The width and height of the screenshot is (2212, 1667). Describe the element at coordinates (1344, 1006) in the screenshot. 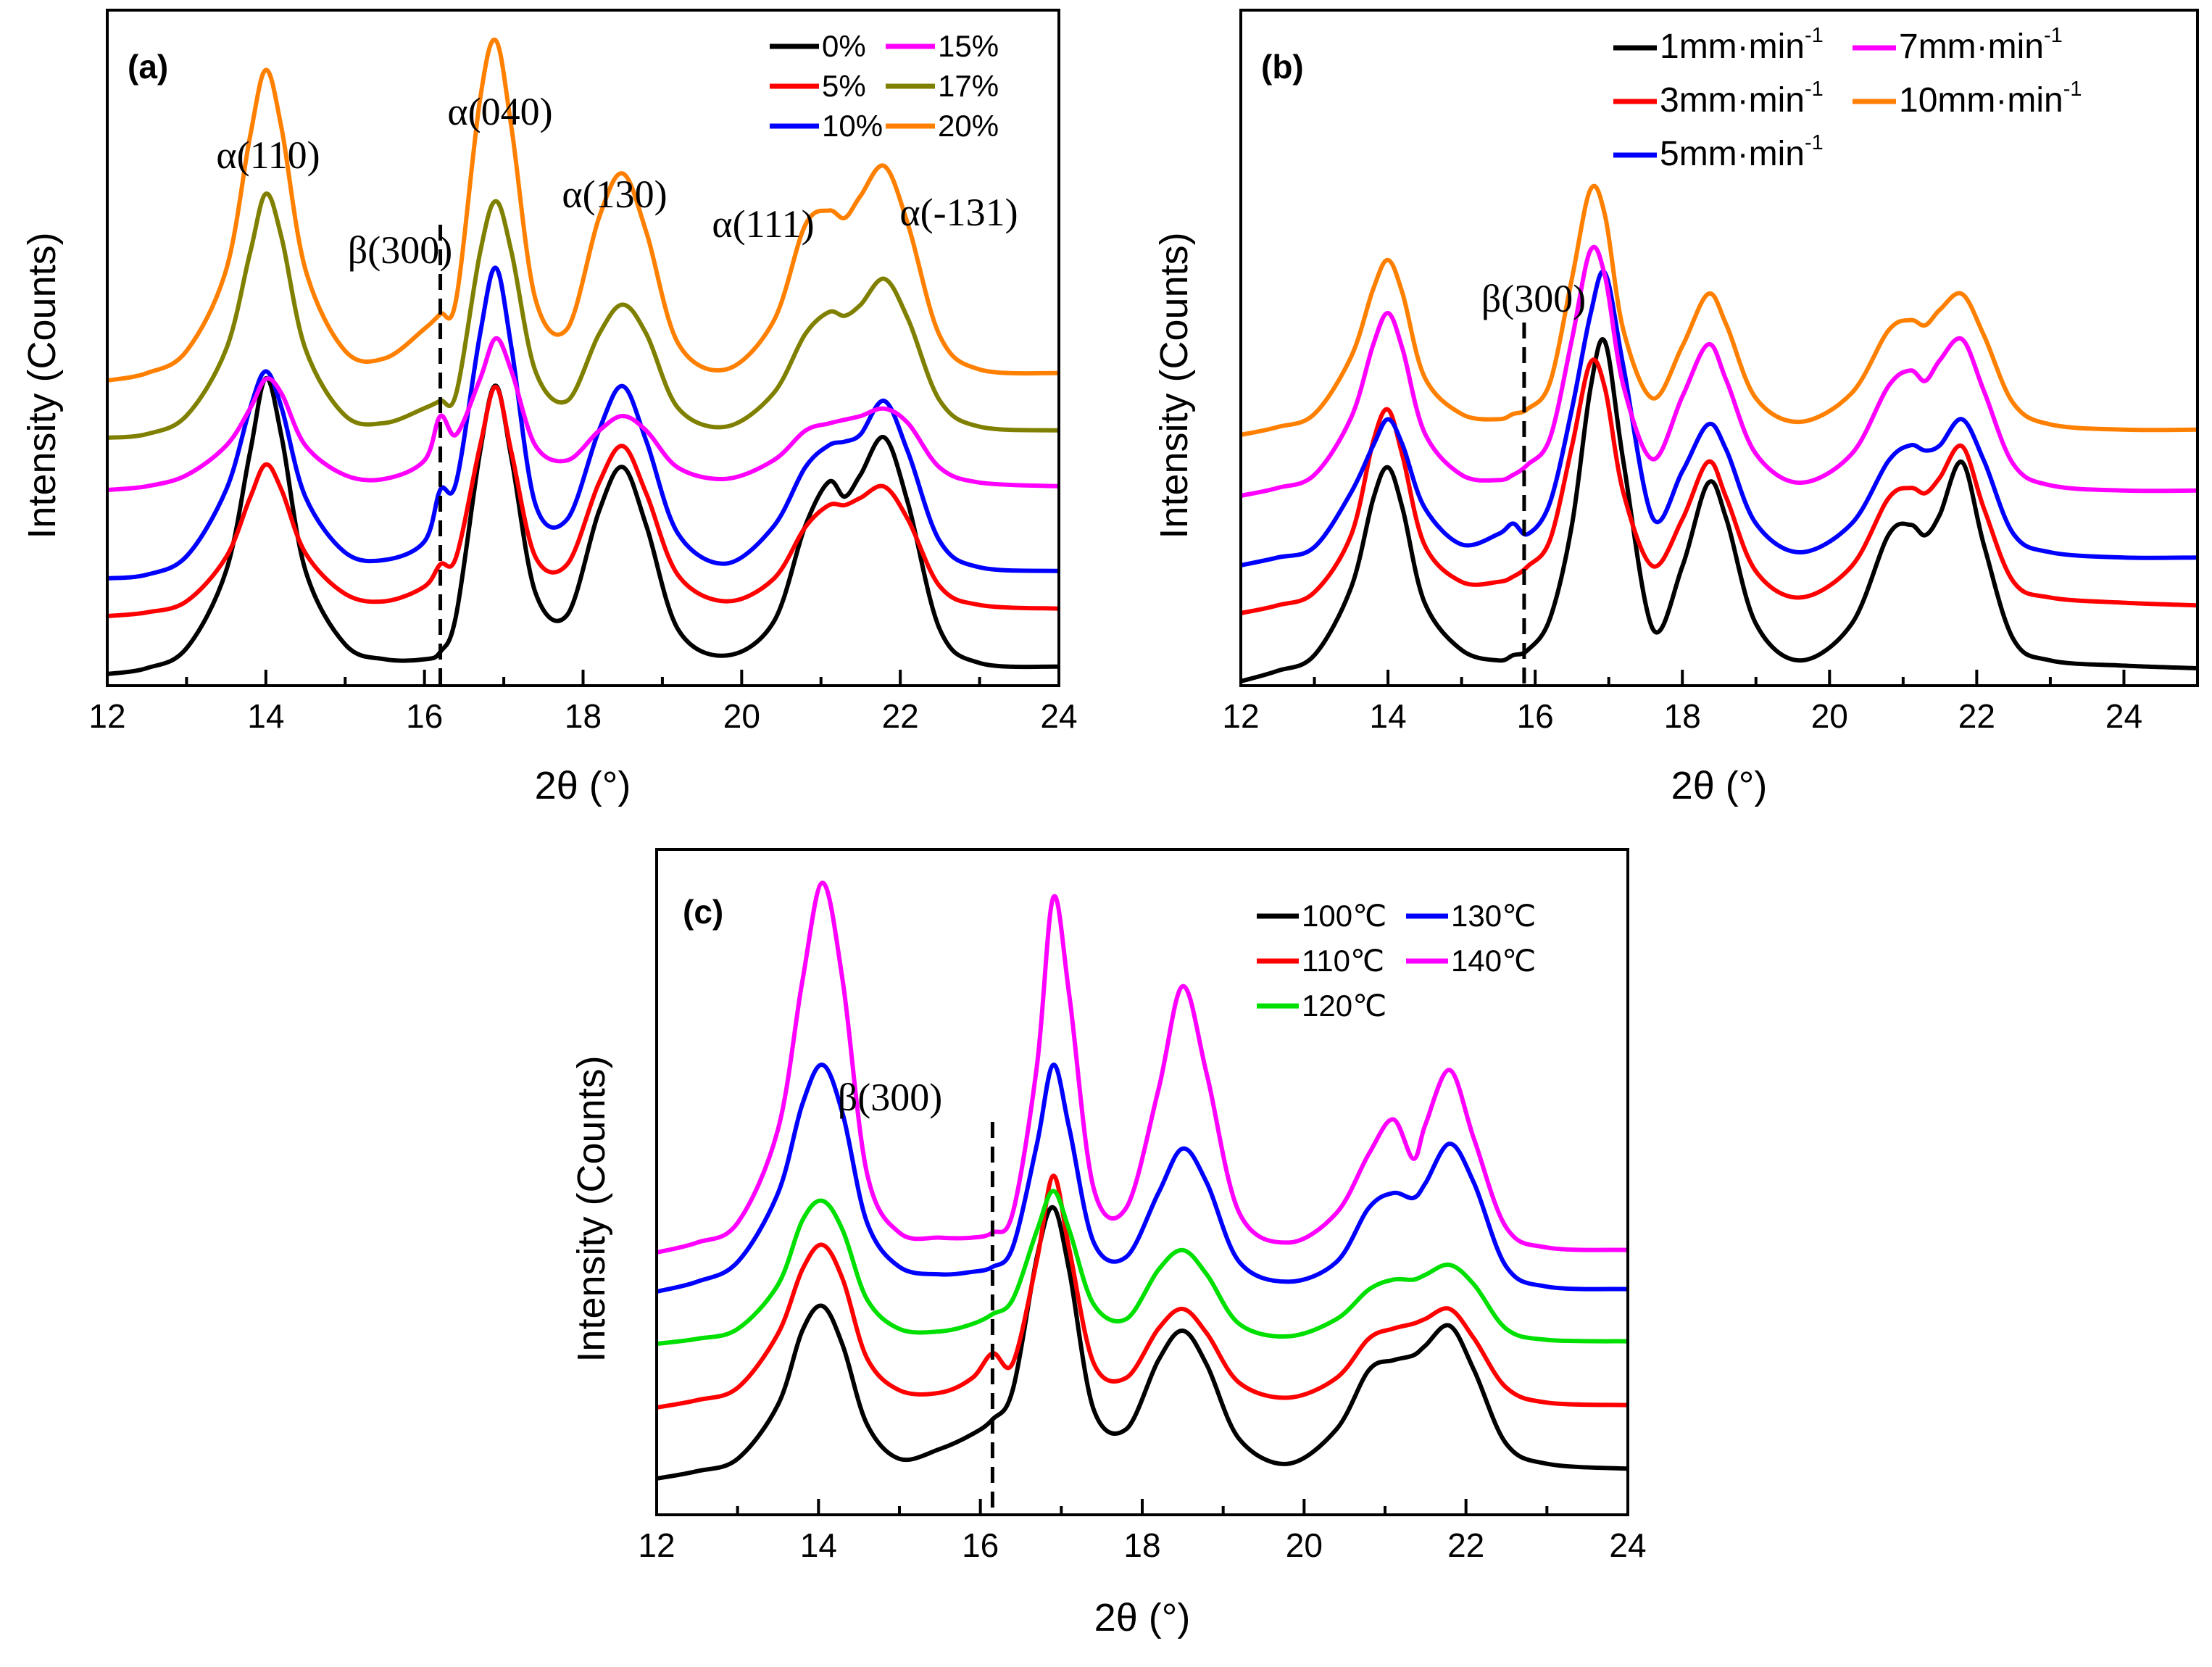

I see `chart-c-legend-label: 120℃` at that location.